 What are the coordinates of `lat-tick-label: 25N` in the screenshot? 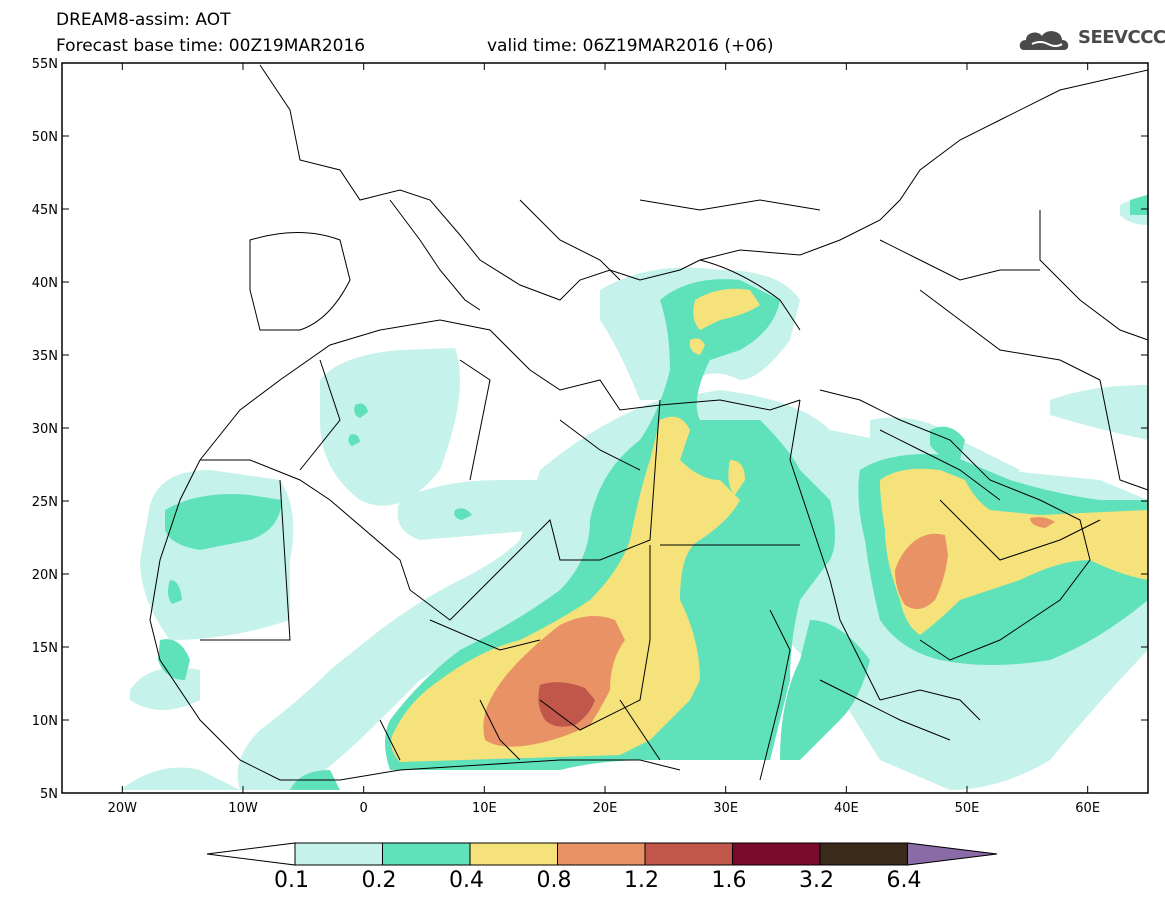 It's located at (45, 502).